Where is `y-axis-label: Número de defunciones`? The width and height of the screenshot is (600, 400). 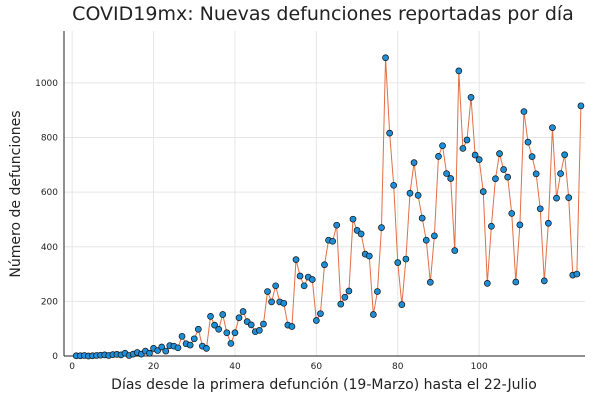
y-axis-label: Número de defunciones is located at coordinates (16, 193).